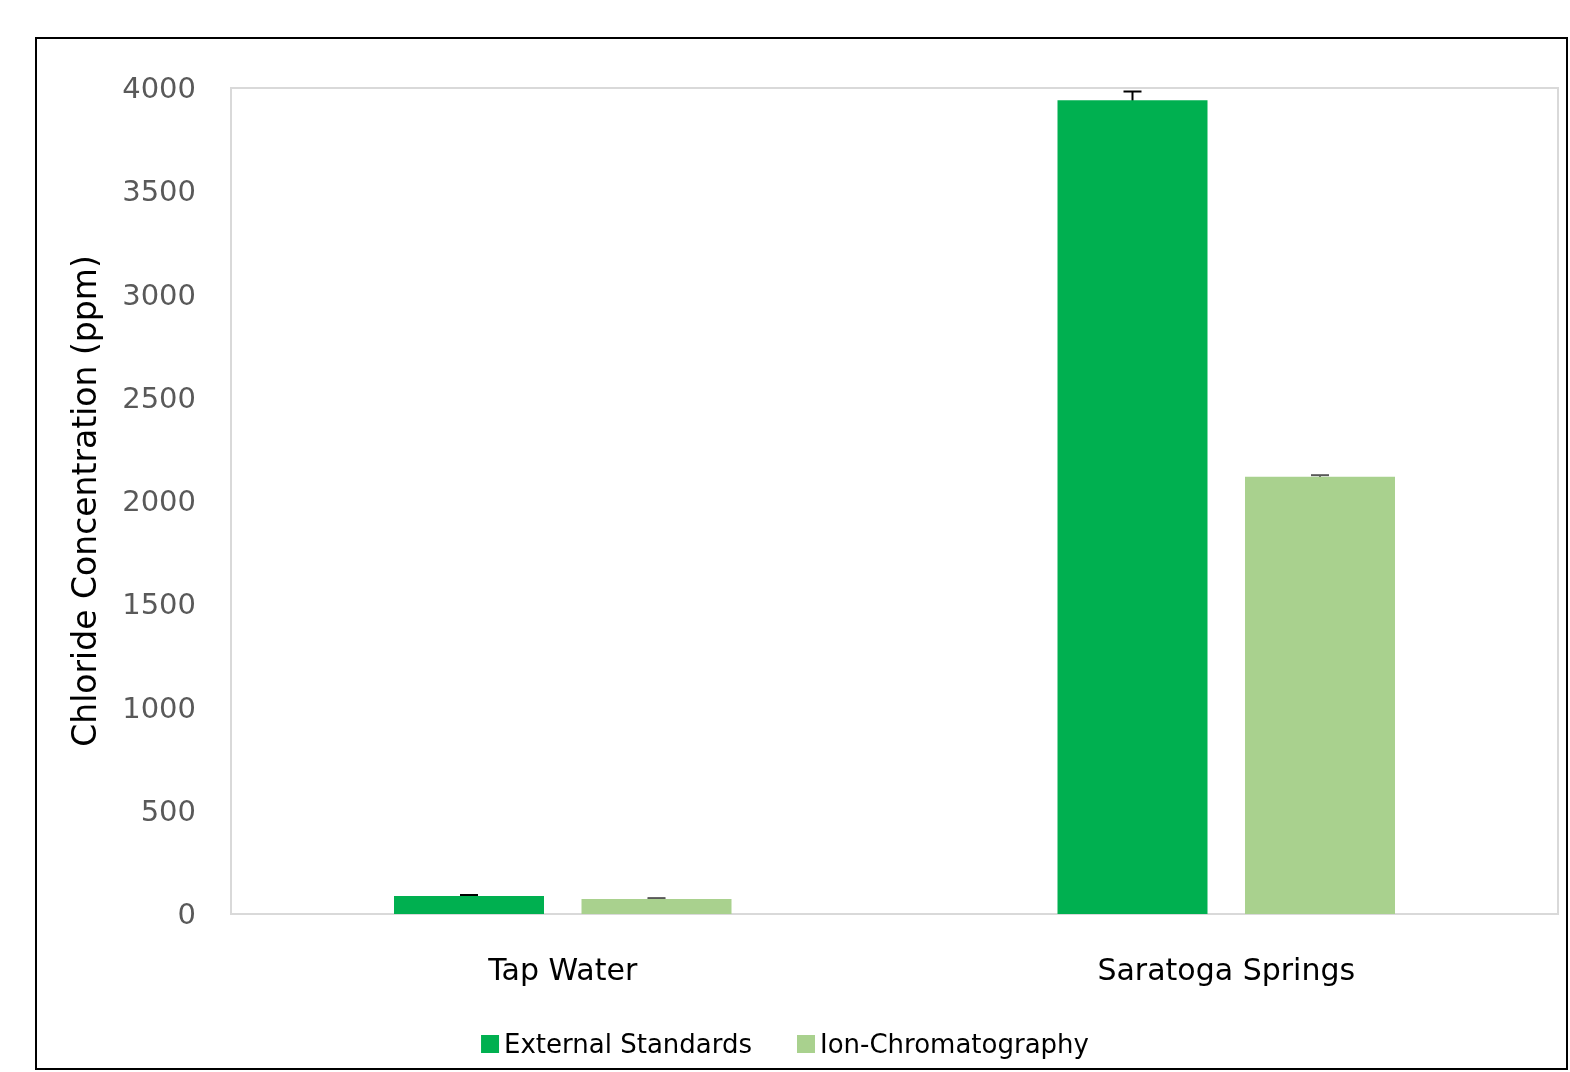 The image size is (1570, 1072). What do you see at coordinates (186, 914) in the screenshot?
I see `y-tick-label: 0` at bounding box center [186, 914].